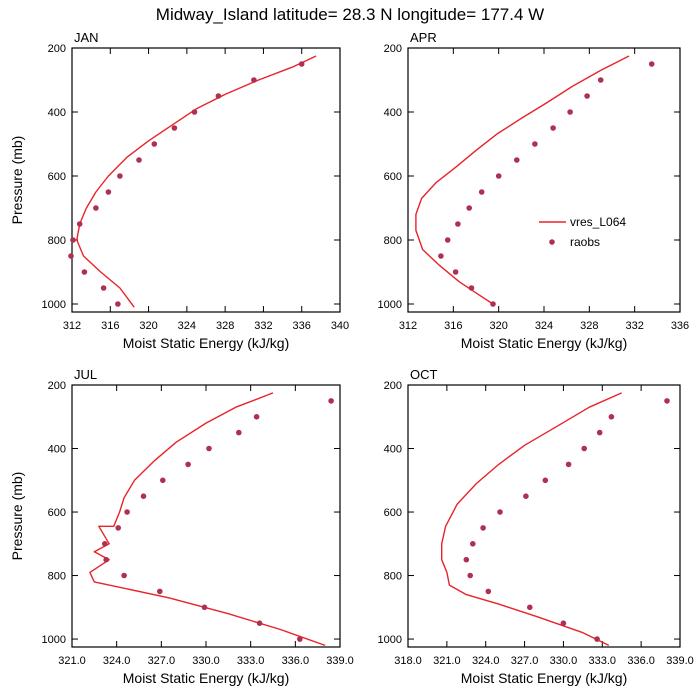 This screenshot has width=700, height=700. I want to click on x-tick-label: 340, so click(340, 326).